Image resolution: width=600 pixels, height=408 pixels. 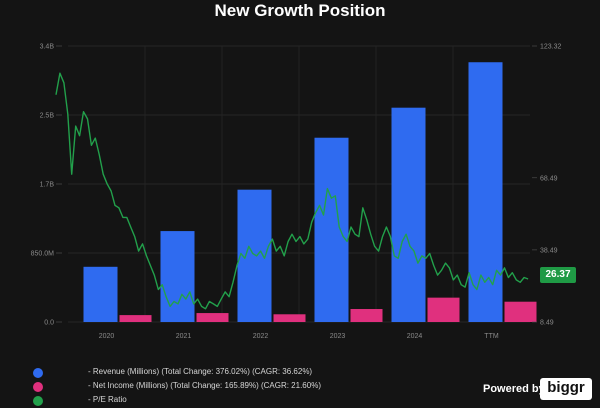 What do you see at coordinates (38, 387) in the screenshot?
I see `net-income-dot-icon` at bounding box center [38, 387].